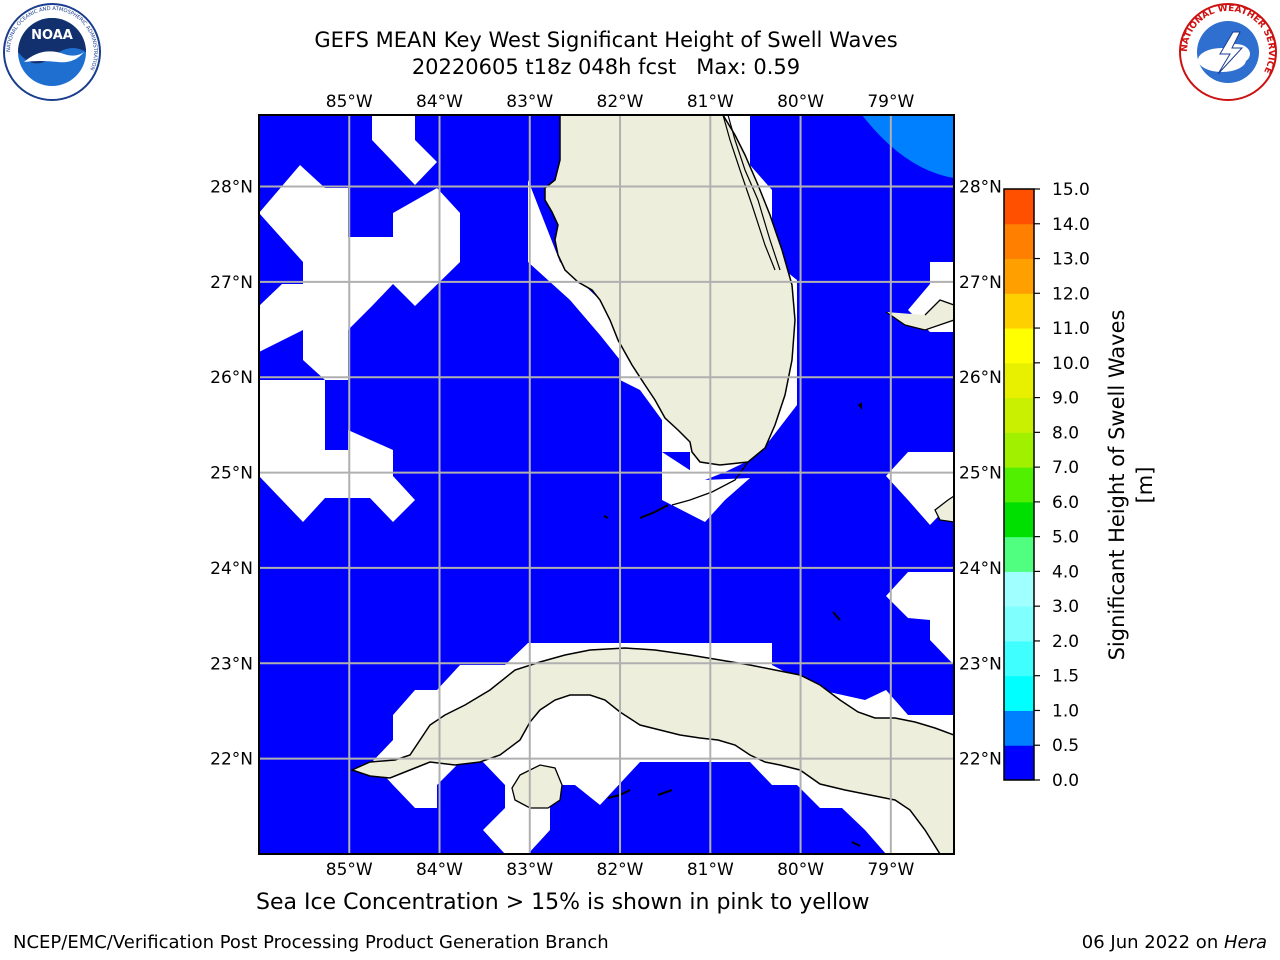 The height and width of the screenshot is (960, 1280). I want to click on cuba-land, so click(651, 750).